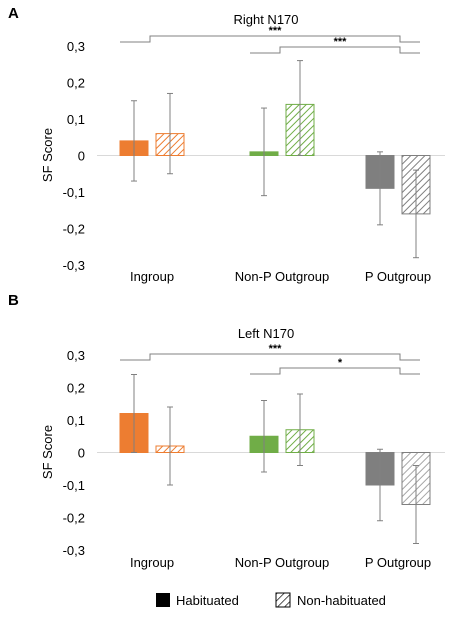 The width and height of the screenshot is (475, 621). What do you see at coordinates (340, 363) in the screenshot?
I see `significance-label: *` at bounding box center [340, 363].